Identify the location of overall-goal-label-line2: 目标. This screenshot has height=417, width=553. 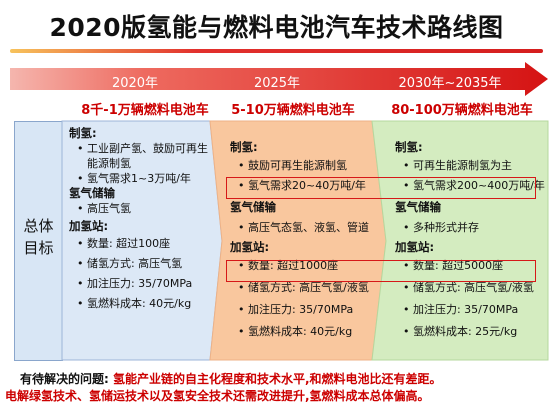
(38, 248).